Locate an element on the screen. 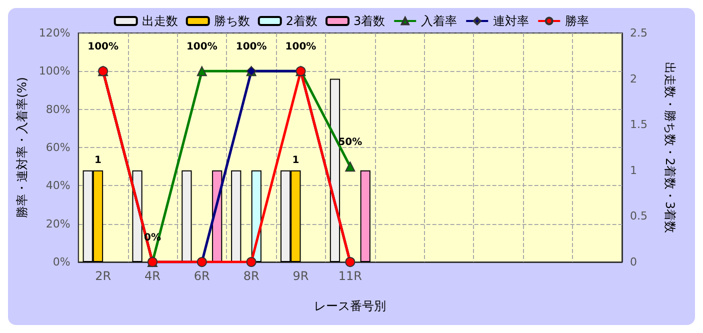 Image resolution: width=703 pixels, height=333 pixels. y-tick-label: 100% is located at coordinates (54, 71).